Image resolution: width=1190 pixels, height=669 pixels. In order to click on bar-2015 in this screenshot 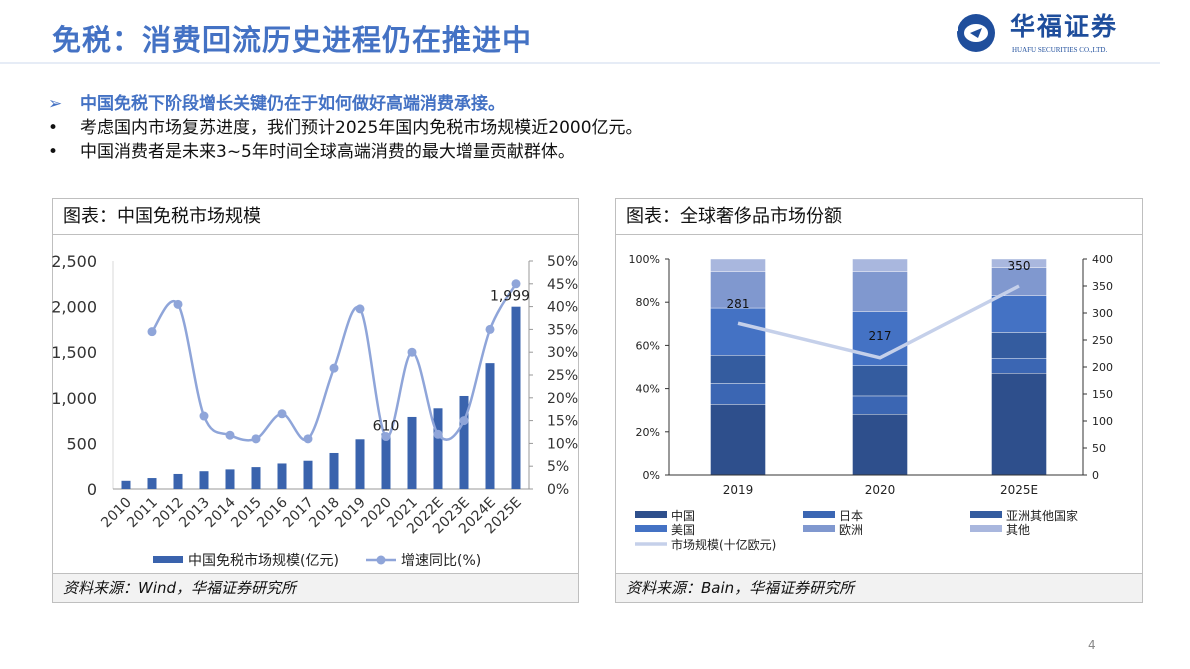, I will do `click(256, 478)`.